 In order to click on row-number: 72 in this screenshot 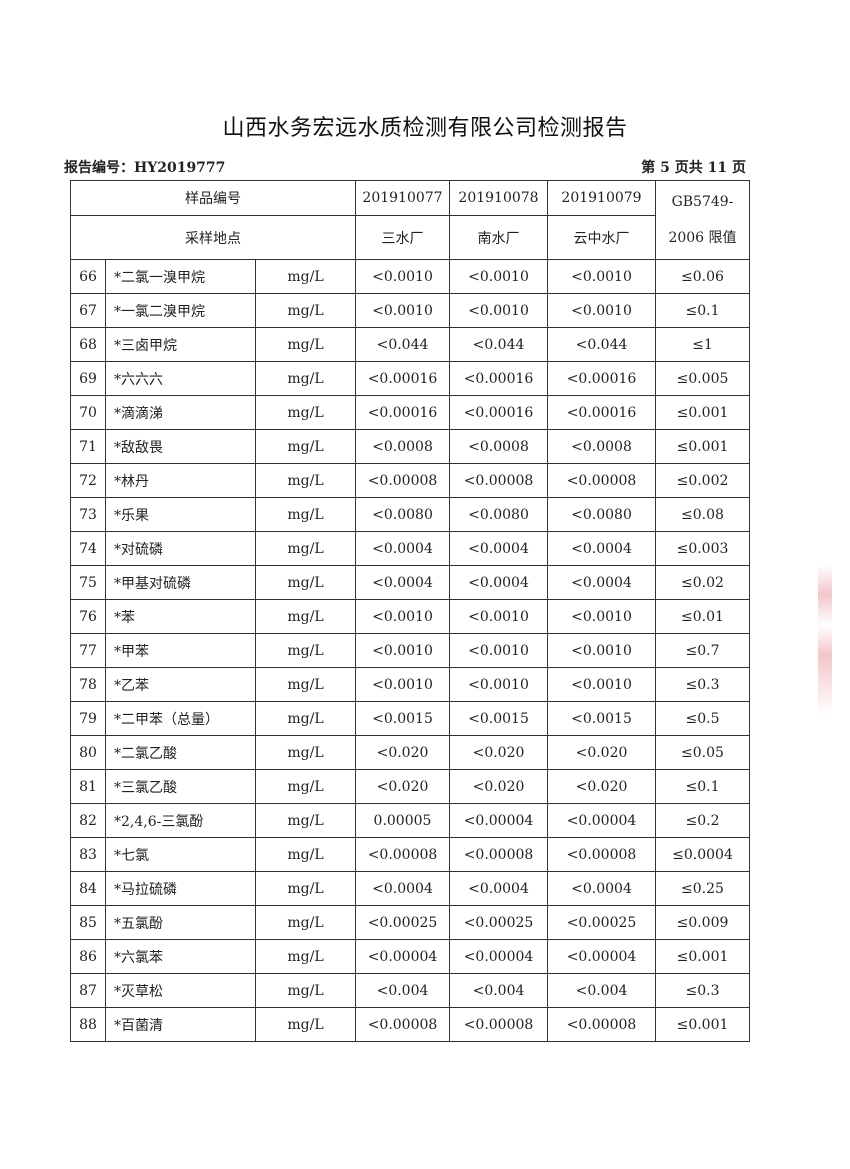, I will do `click(88, 480)`.